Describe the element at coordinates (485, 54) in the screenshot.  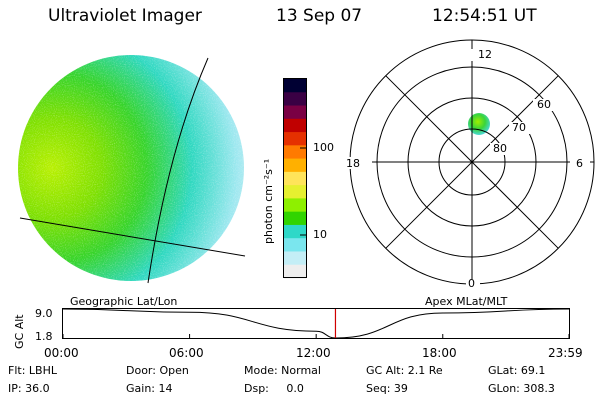
I see `mlt-label-12: 12` at that location.